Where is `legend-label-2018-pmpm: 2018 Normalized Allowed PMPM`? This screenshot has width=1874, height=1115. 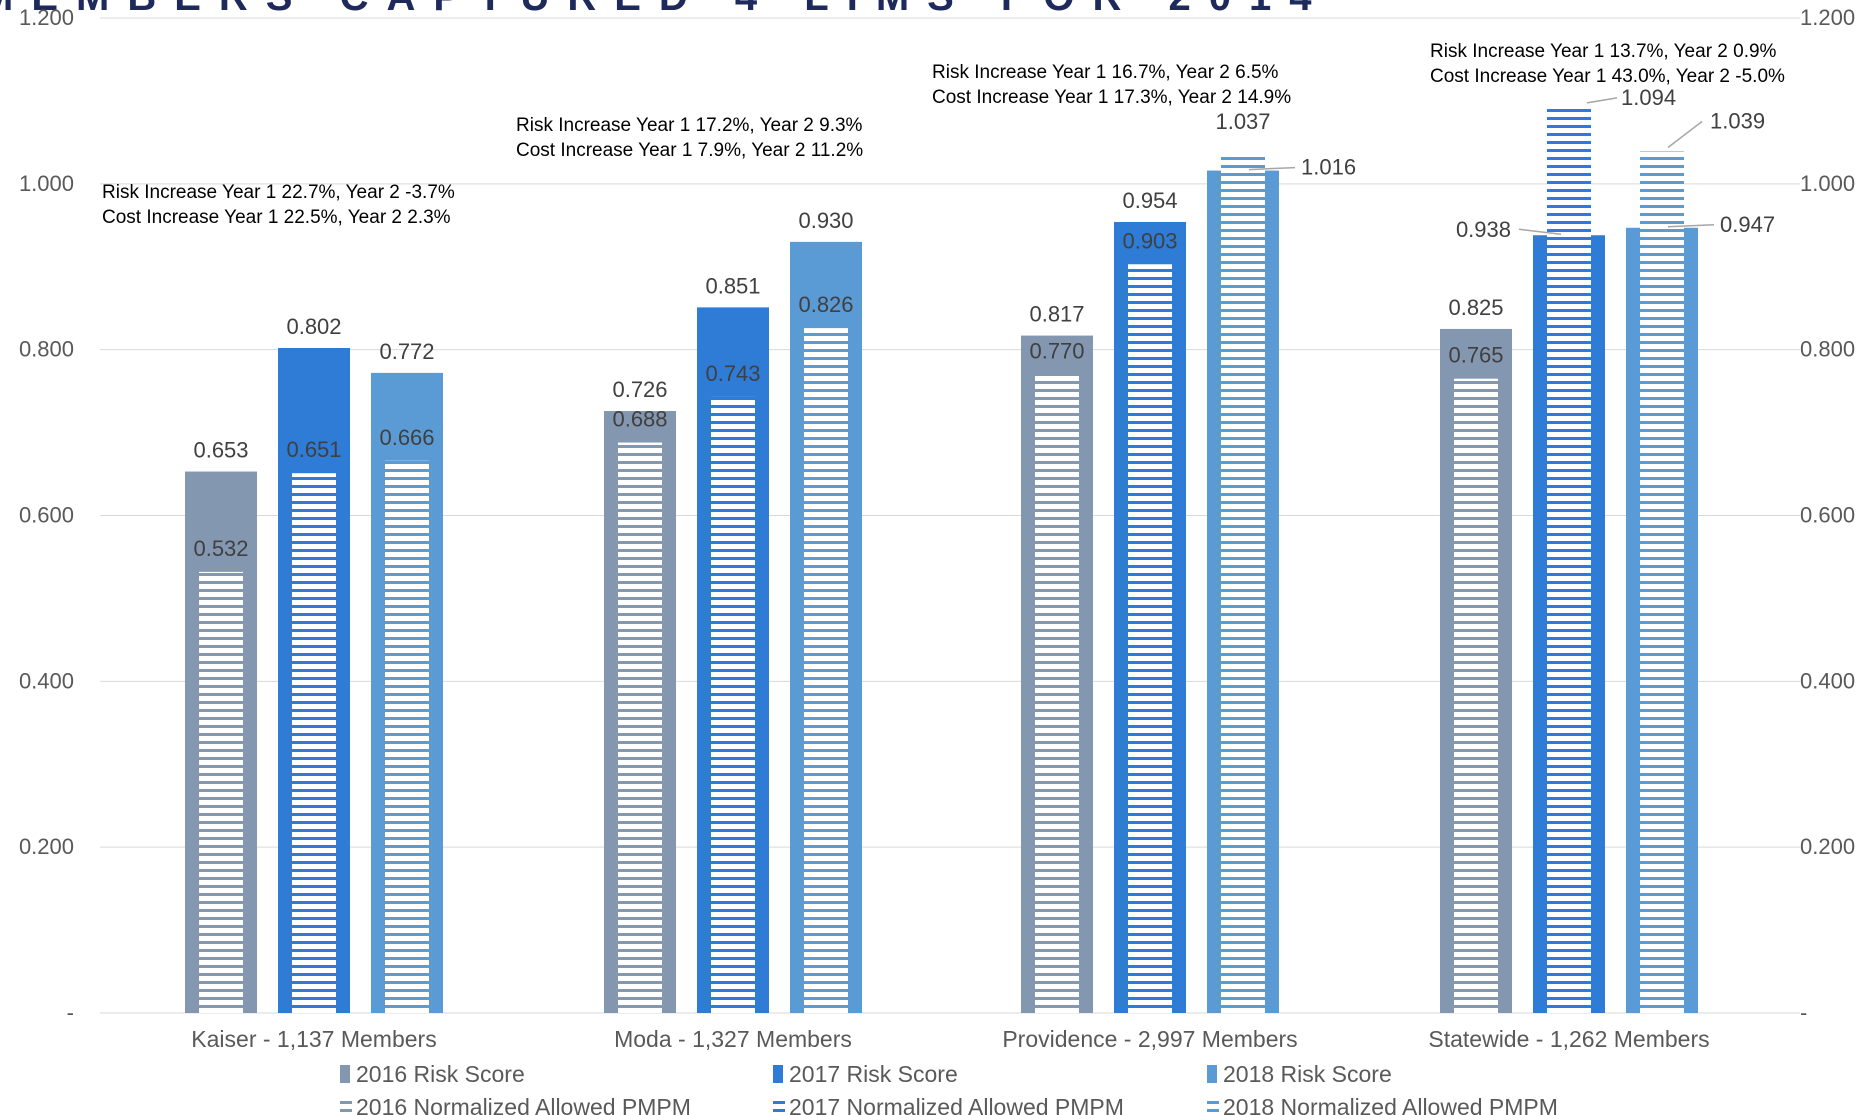 legend-label-2018-pmpm: 2018 Normalized Allowed PMPM is located at coordinates (1390, 1104).